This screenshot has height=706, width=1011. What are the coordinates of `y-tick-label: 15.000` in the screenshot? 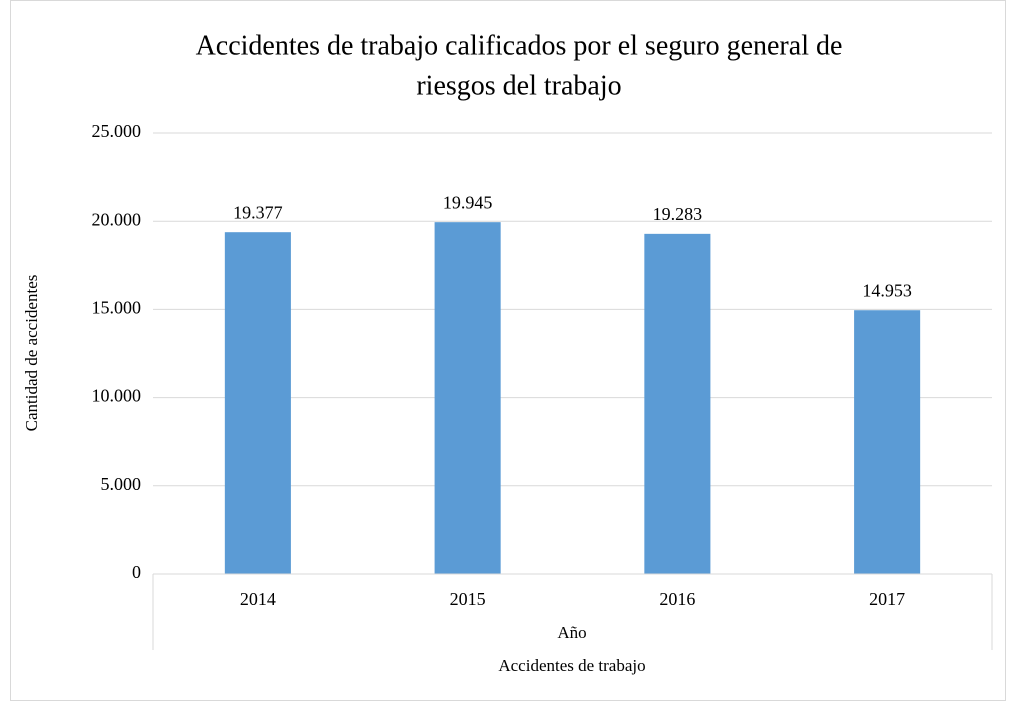 It's located at (117, 308).